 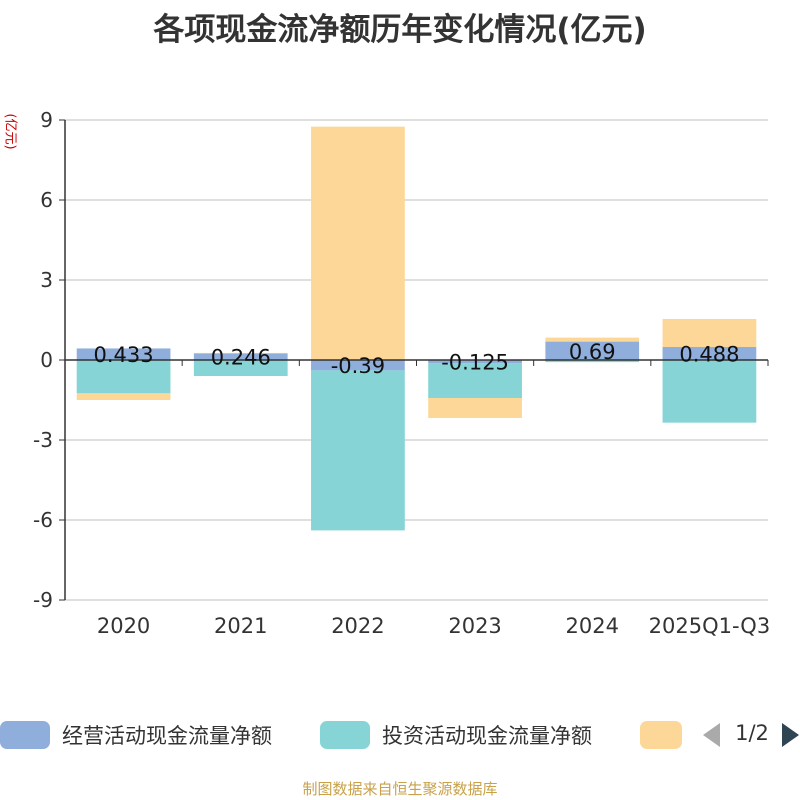 I want to click on y-tick-label: 9, so click(x=46, y=120).